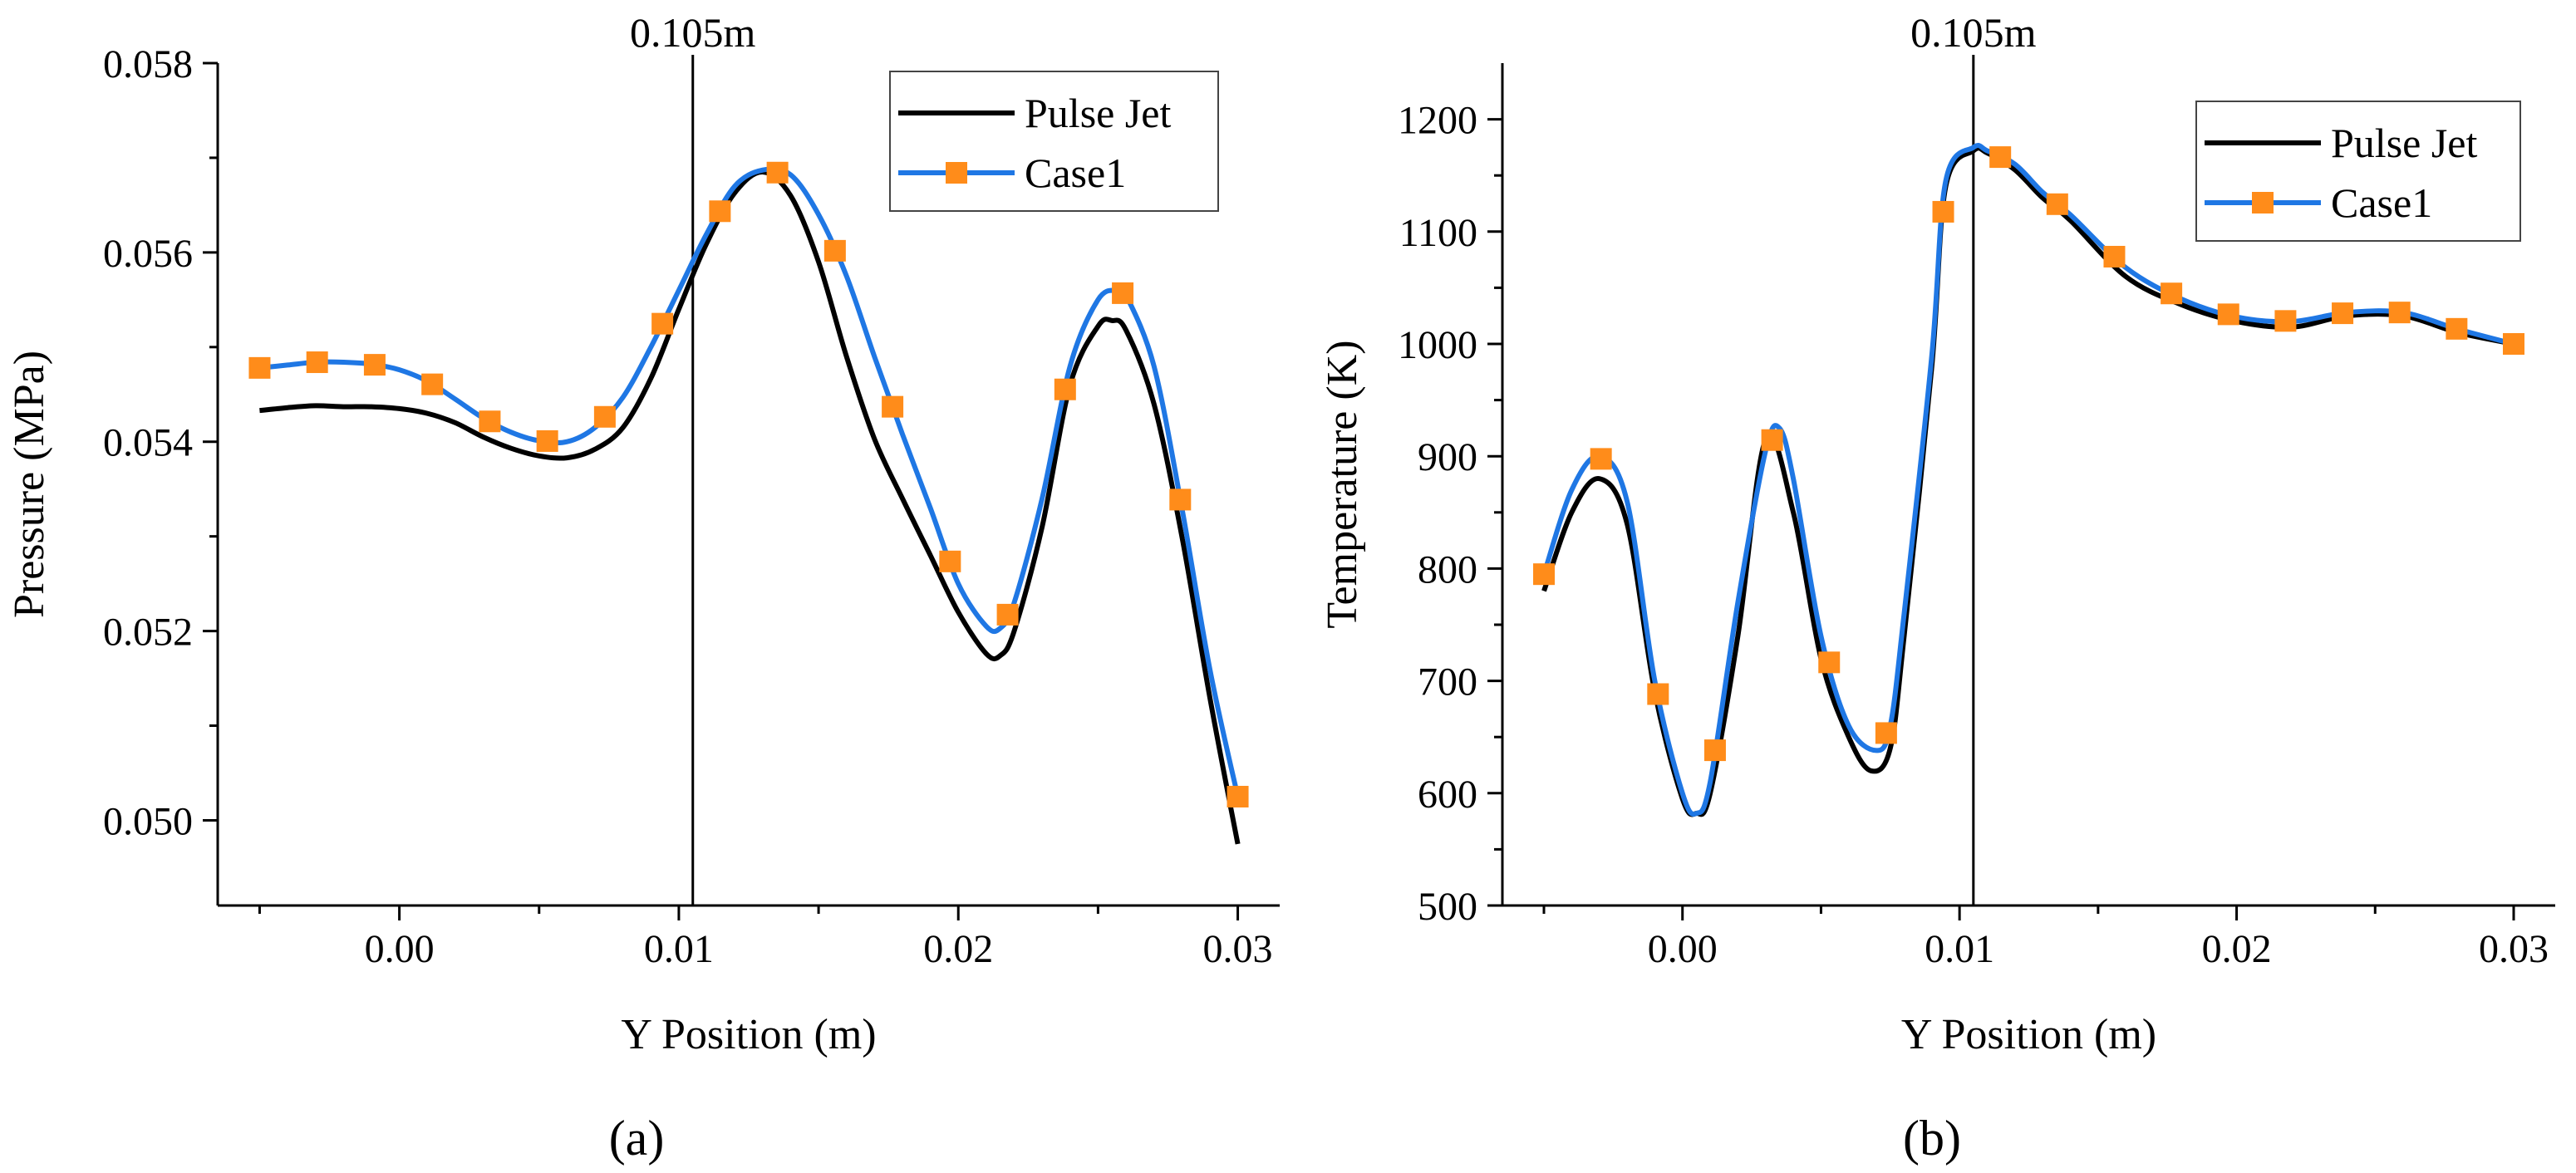 The width and height of the screenshot is (2576, 1173). I want to click on panel-label-a: (a), so click(637, 1138).